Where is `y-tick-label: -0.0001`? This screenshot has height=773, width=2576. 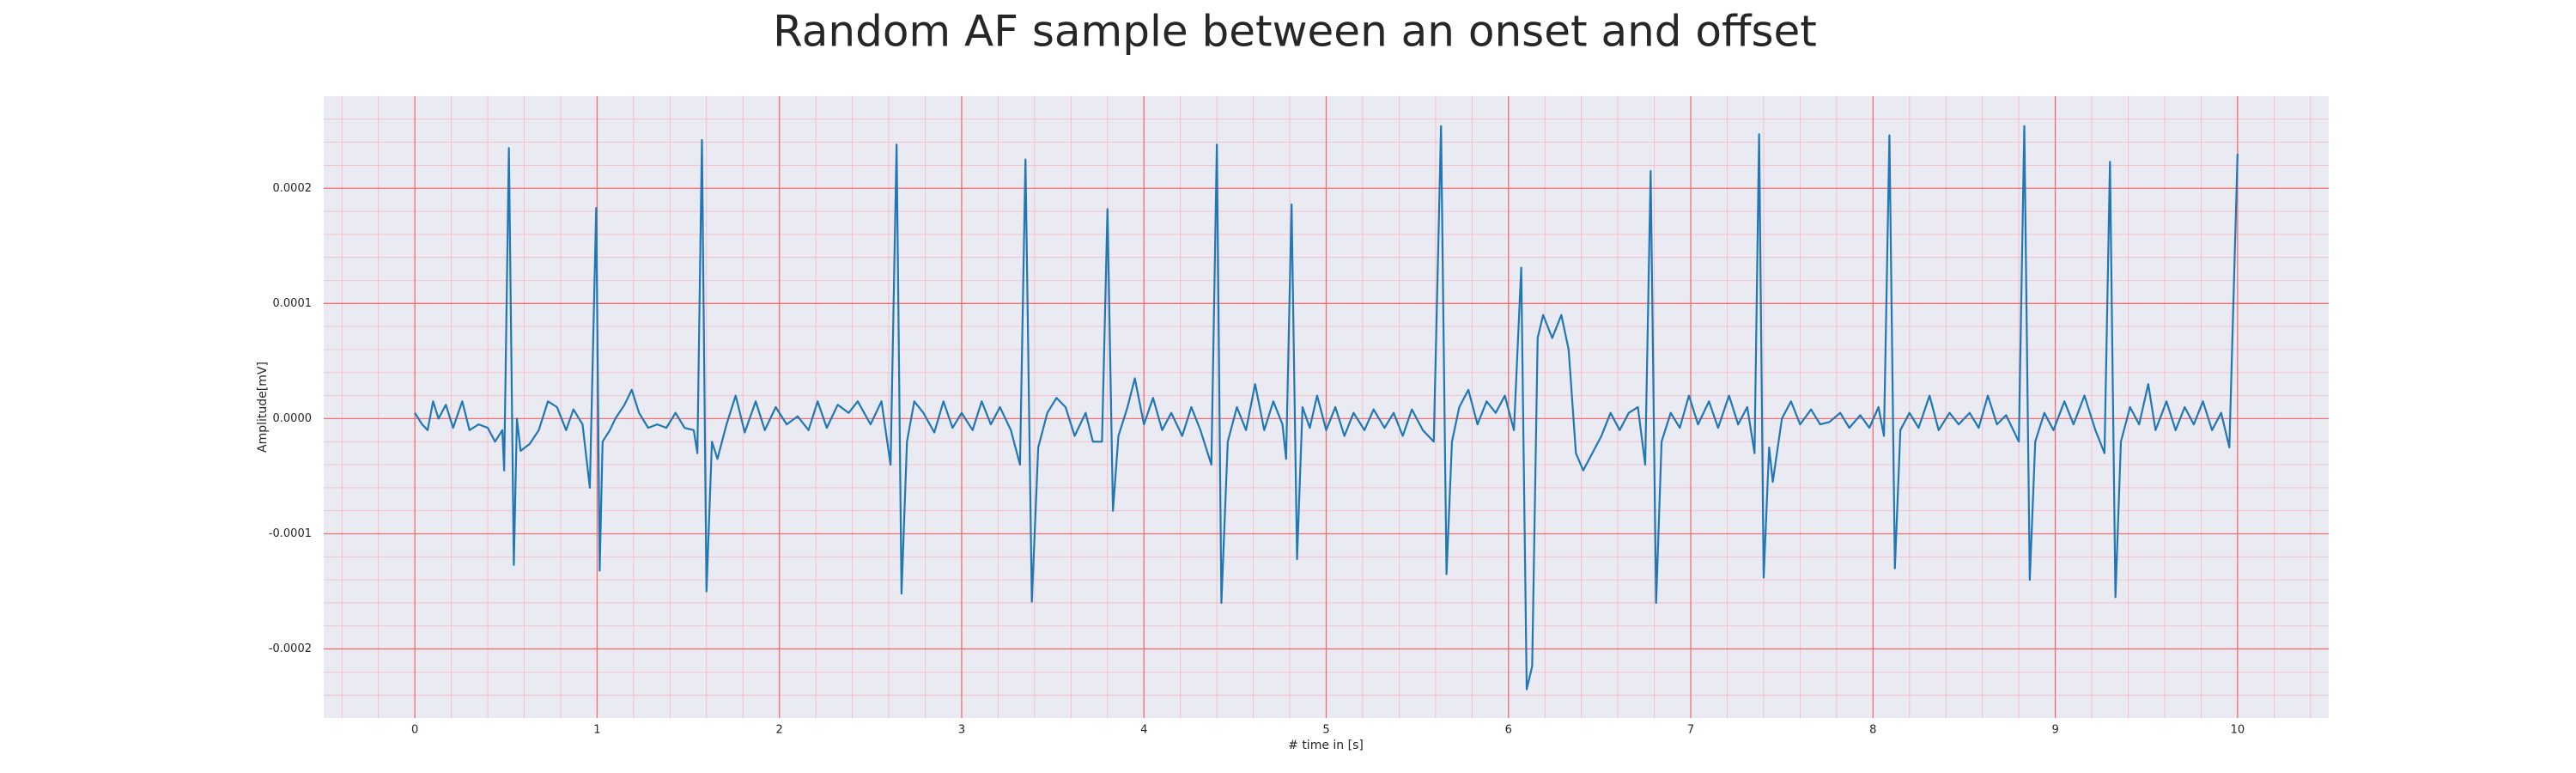 y-tick-label: -0.0001 is located at coordinates (291, 533).